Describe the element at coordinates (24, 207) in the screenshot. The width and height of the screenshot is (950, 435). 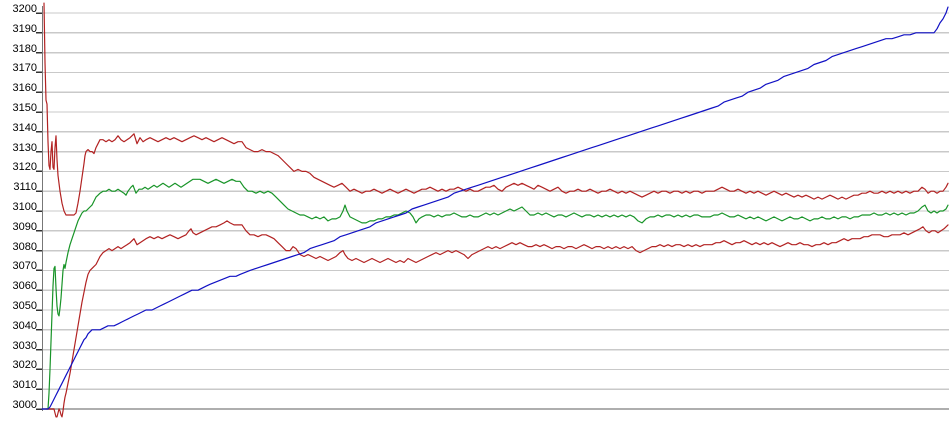
I see `y-axis-label: 3100` at that location.